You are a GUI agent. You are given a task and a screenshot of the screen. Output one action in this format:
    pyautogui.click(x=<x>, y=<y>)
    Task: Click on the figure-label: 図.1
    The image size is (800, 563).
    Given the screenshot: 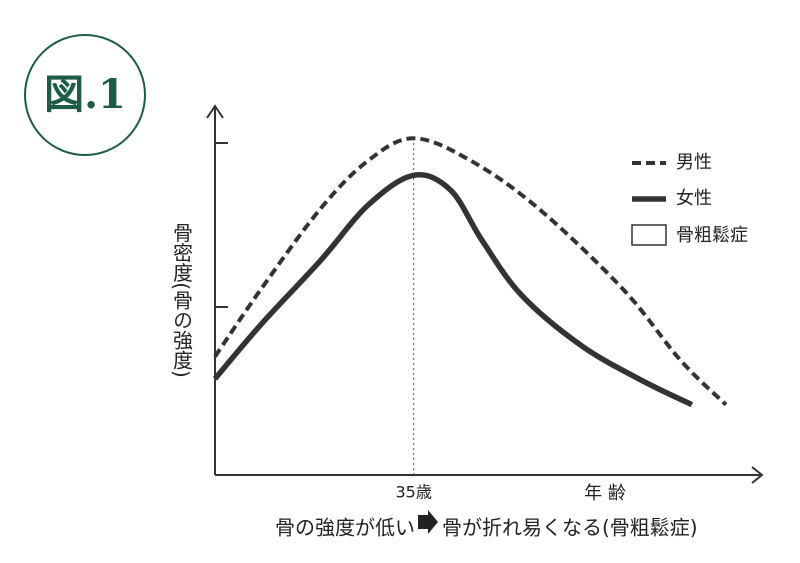 What is the action you would take?
    pyautogui.click(x=85, y=94)
    